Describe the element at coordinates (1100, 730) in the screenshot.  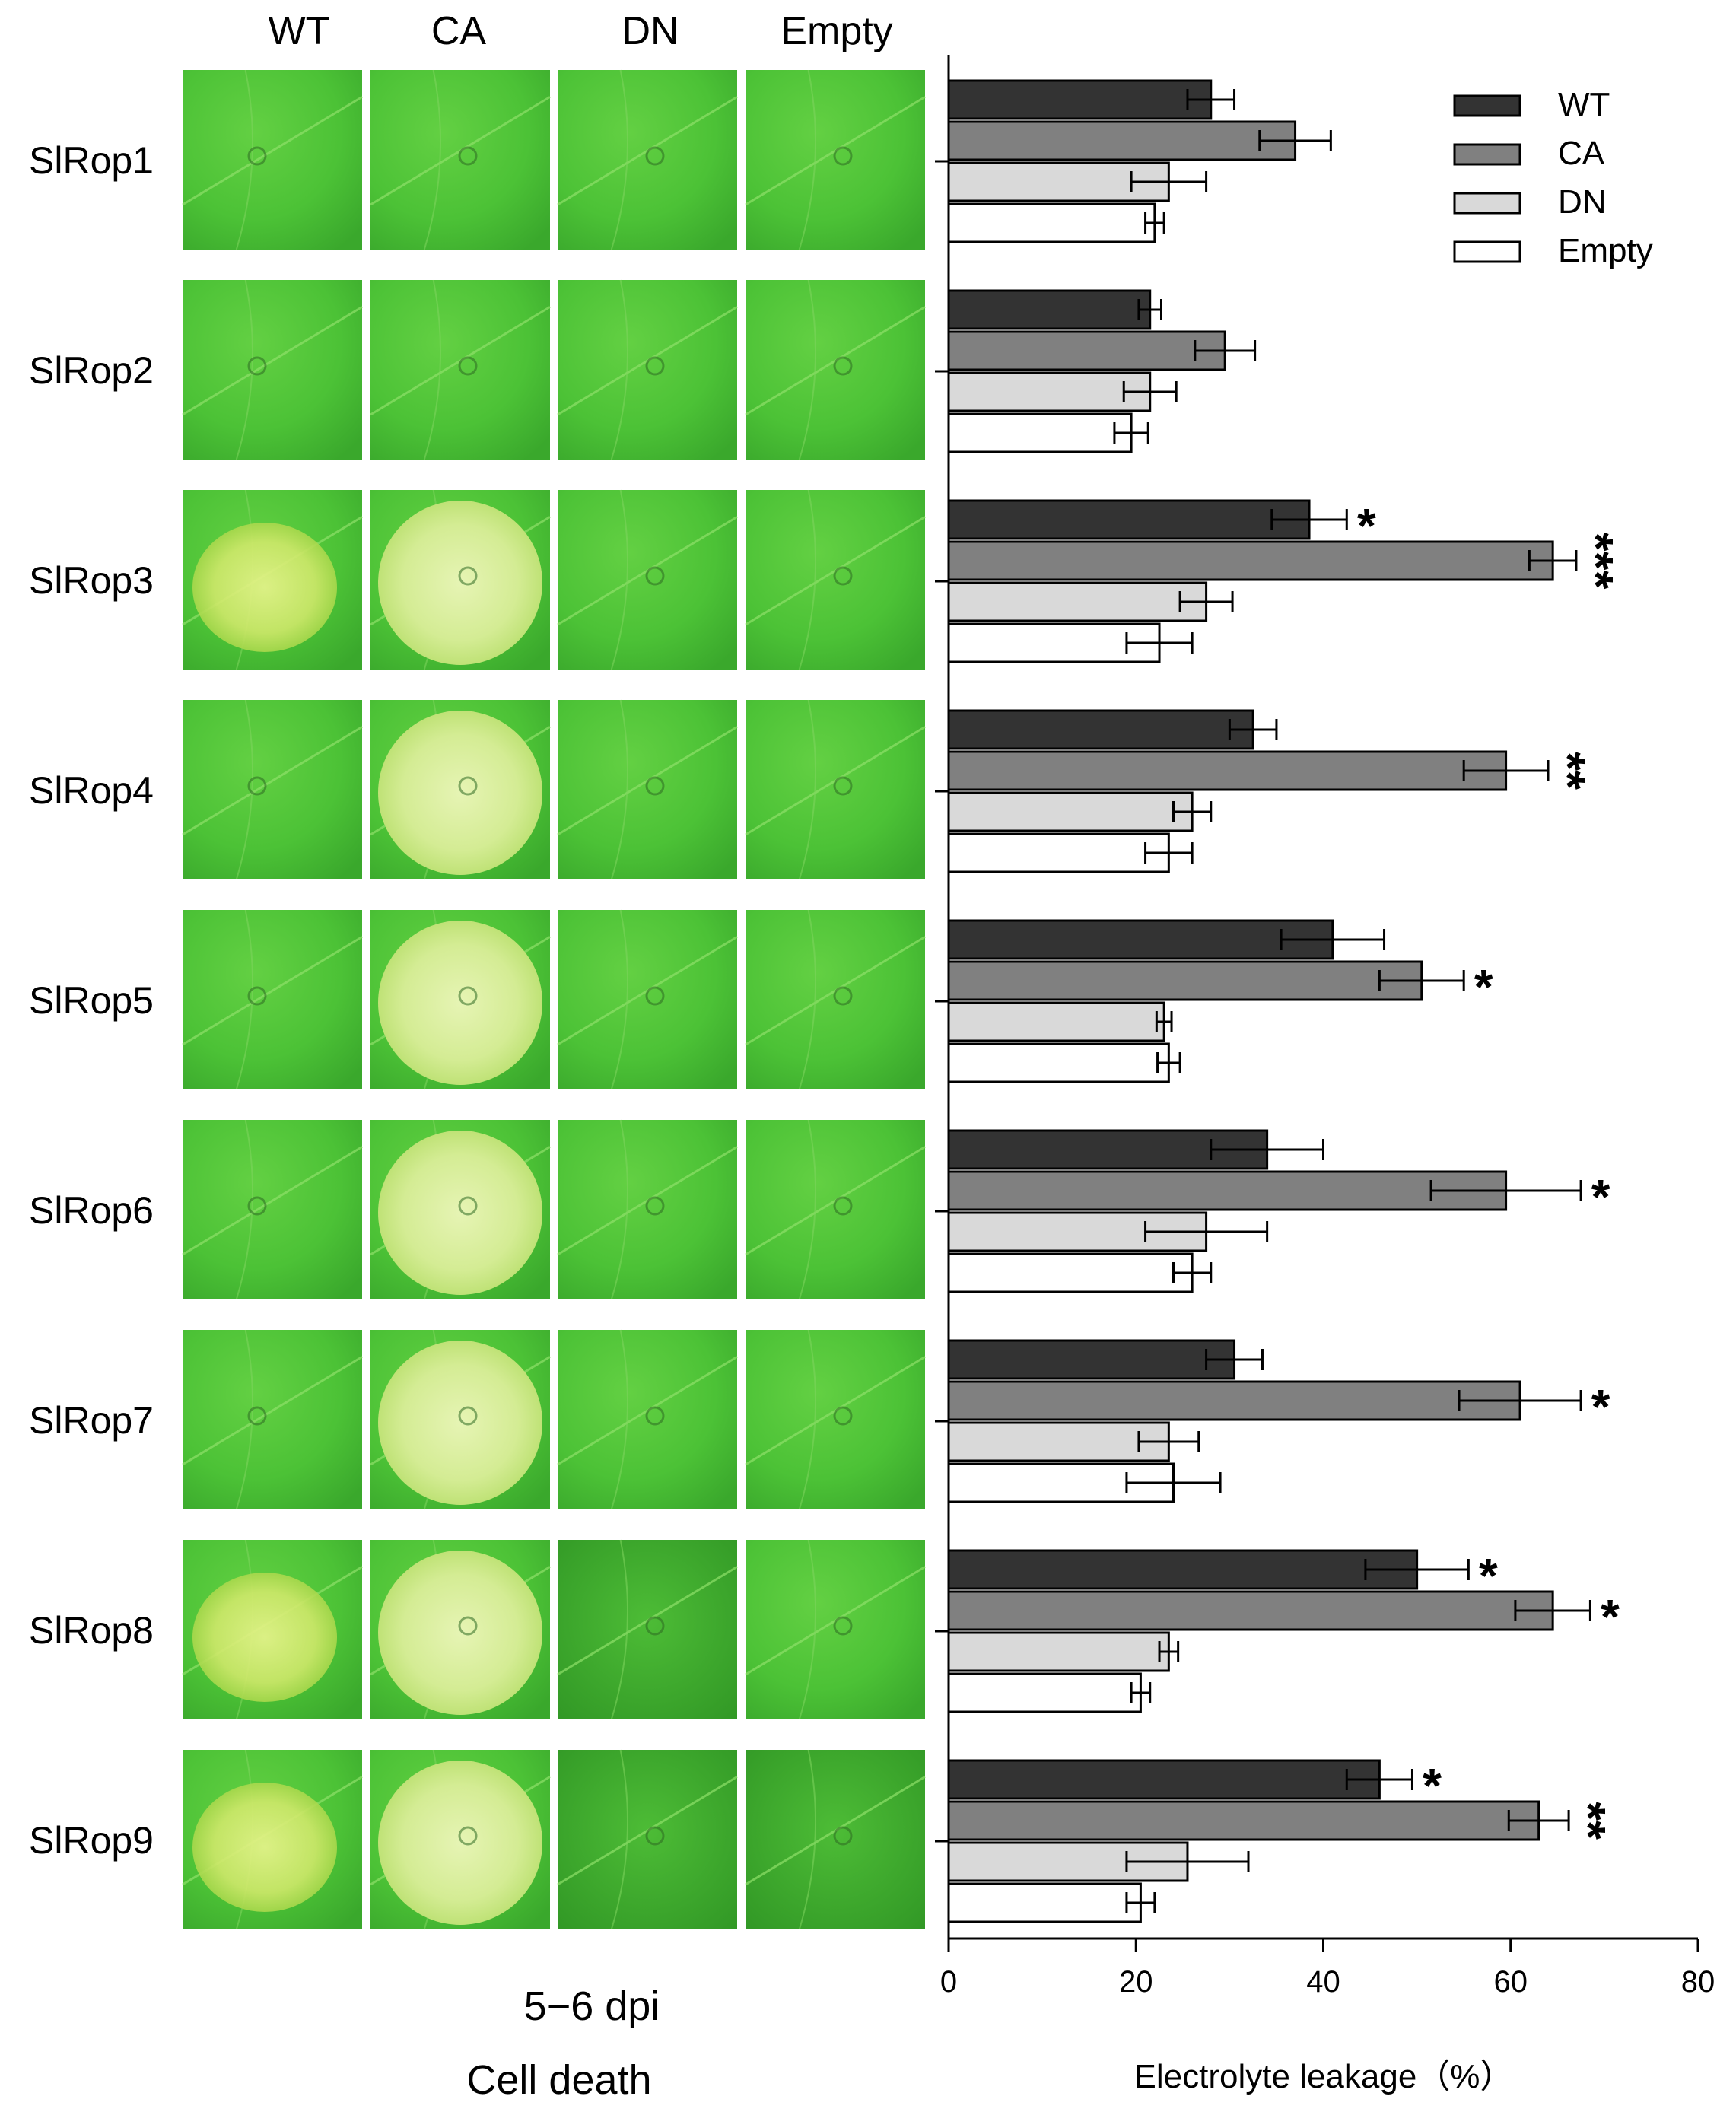
I see `bar-slrop4-wt` at that location.